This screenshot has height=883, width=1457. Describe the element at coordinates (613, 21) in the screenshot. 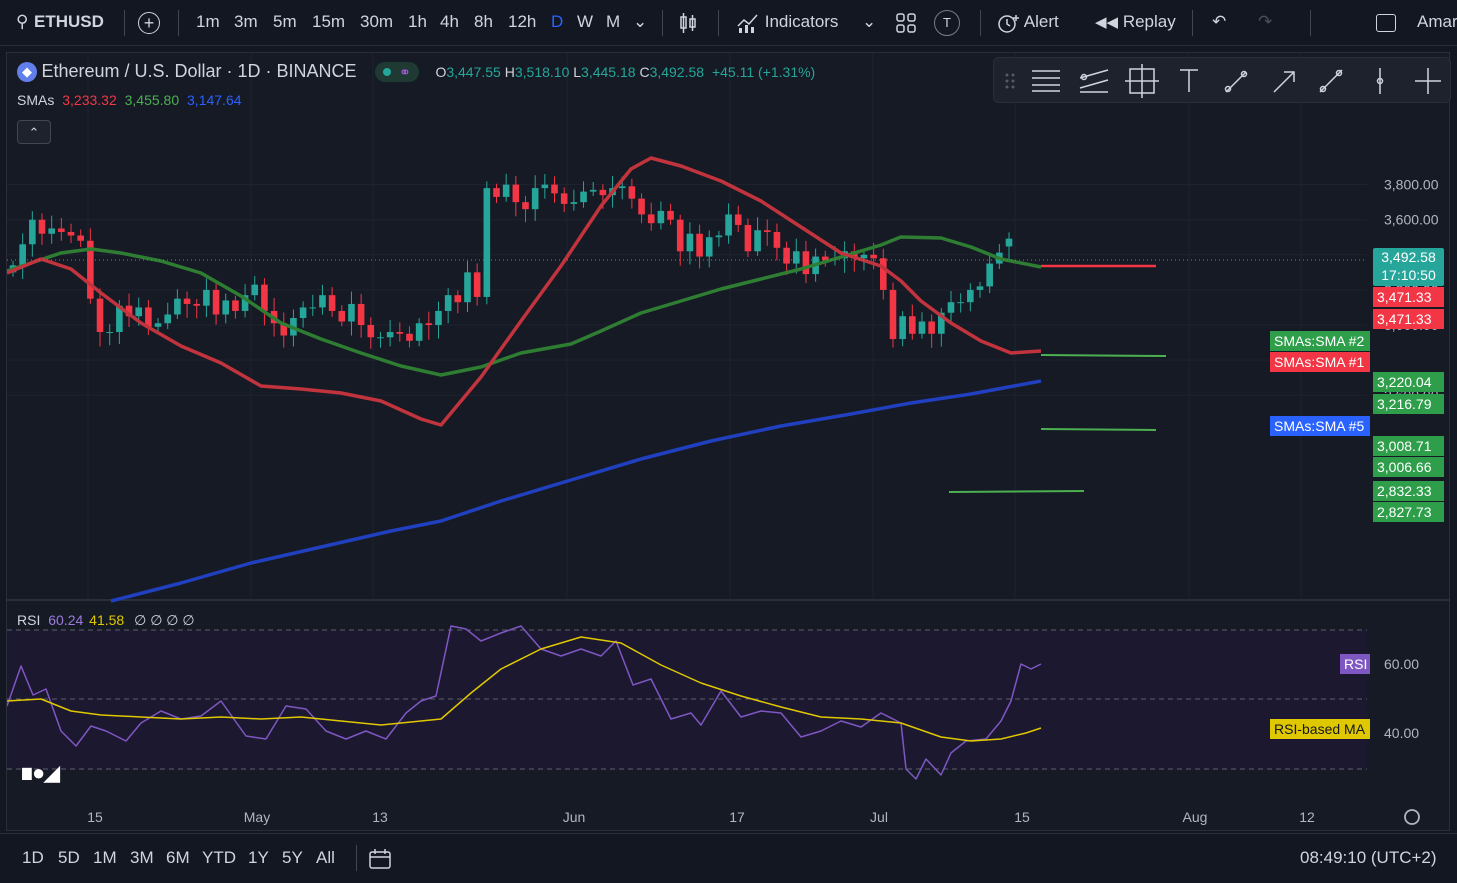

I see `timeframe-m: M` at that location.